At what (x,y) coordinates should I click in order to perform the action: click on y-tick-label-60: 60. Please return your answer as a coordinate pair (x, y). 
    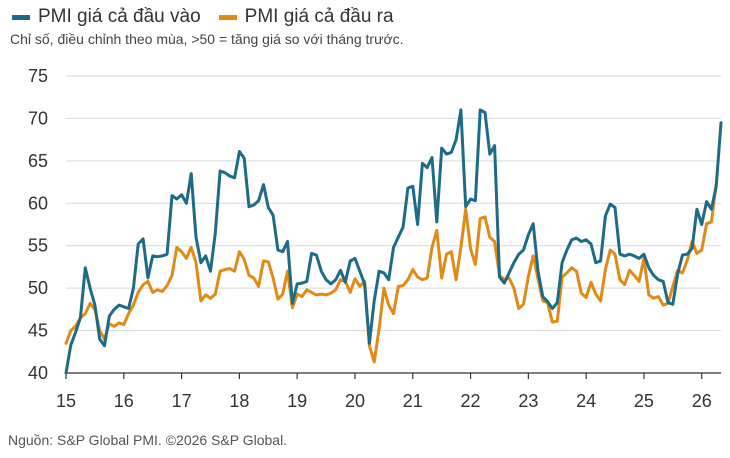
    Looking at the image, I should click on (38, 203).